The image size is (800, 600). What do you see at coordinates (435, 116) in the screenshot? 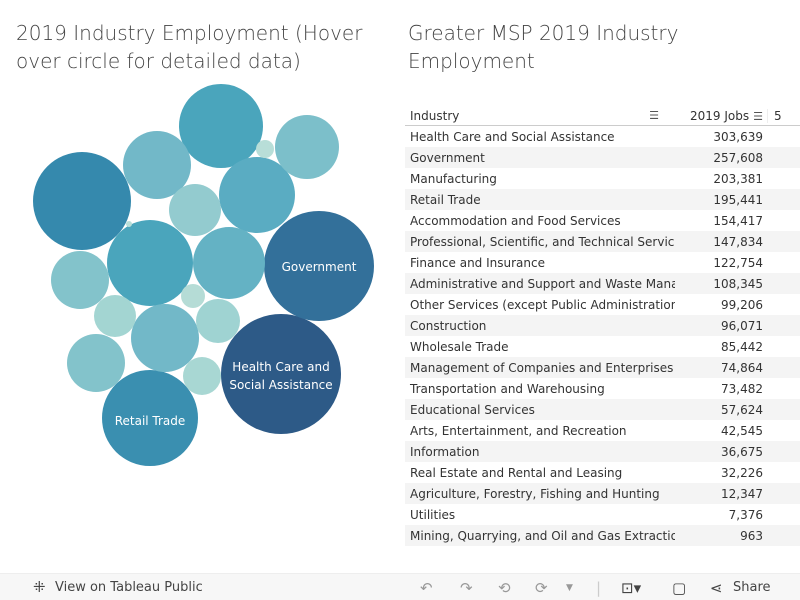
I see `industry-header: Industry` at bounding box center [435, 116].